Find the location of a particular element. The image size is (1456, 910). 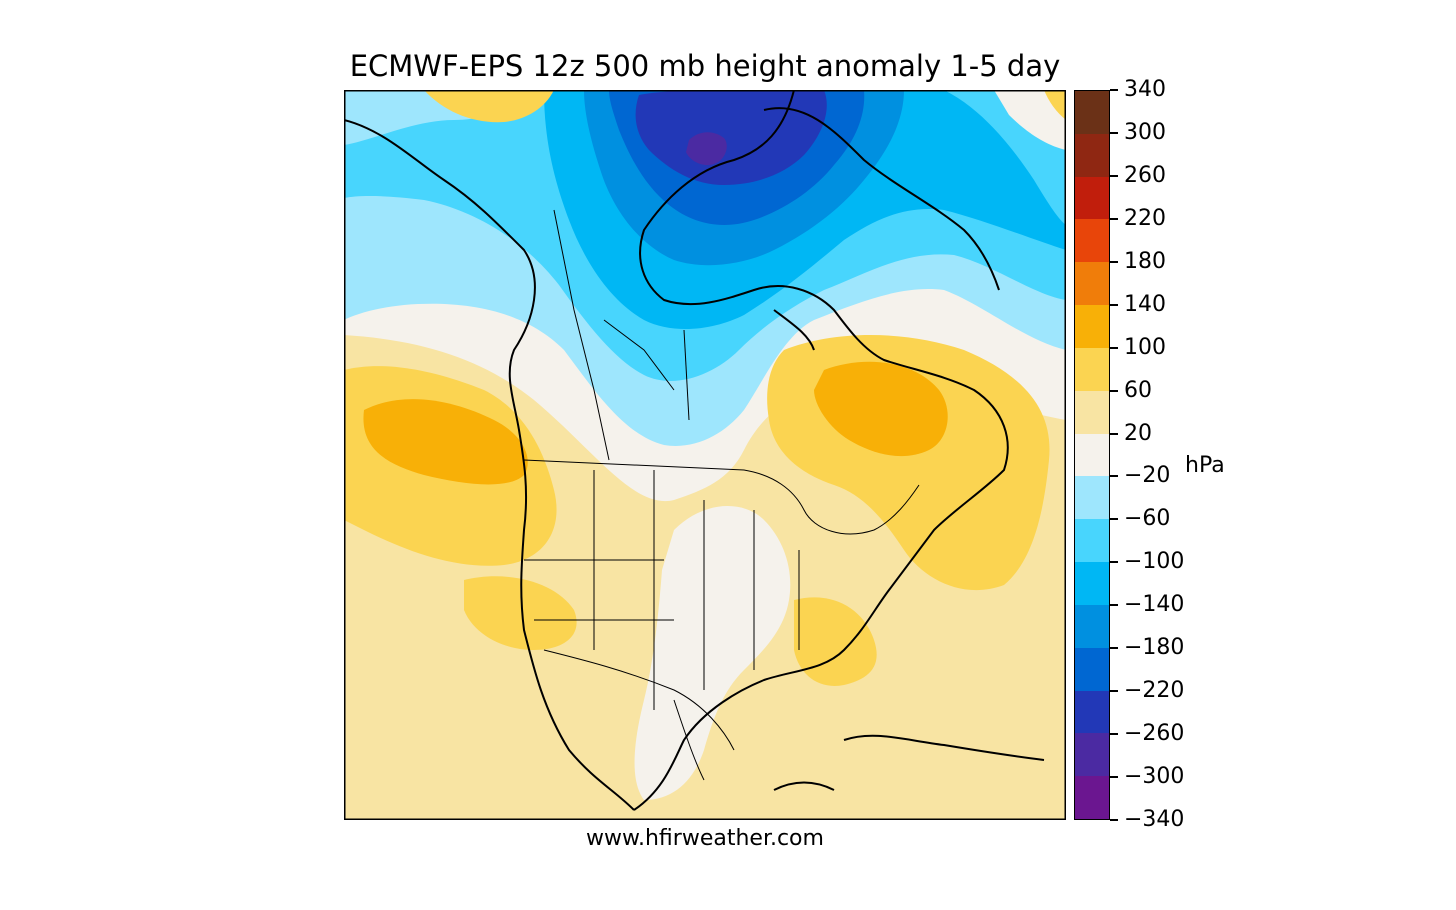

tick-label: −300 is located at coordinates (1154, 777).